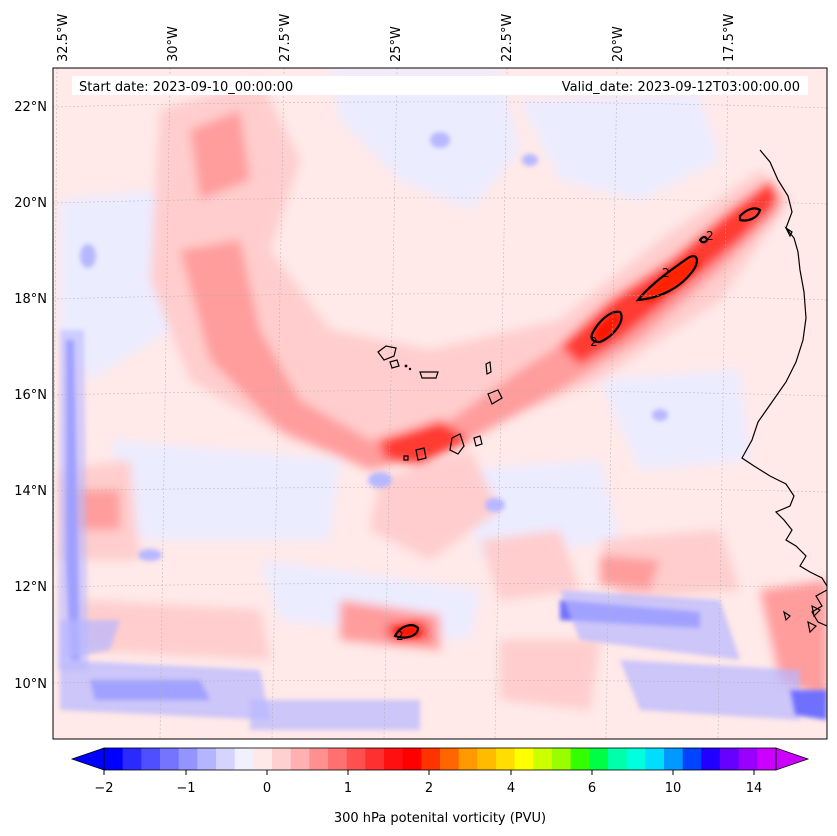 The height and width of the screenshot is (836, 837). Describe the element at coordinates (729, 38) in the screenshot. I see `lon-label: 17.5°W` at that location.